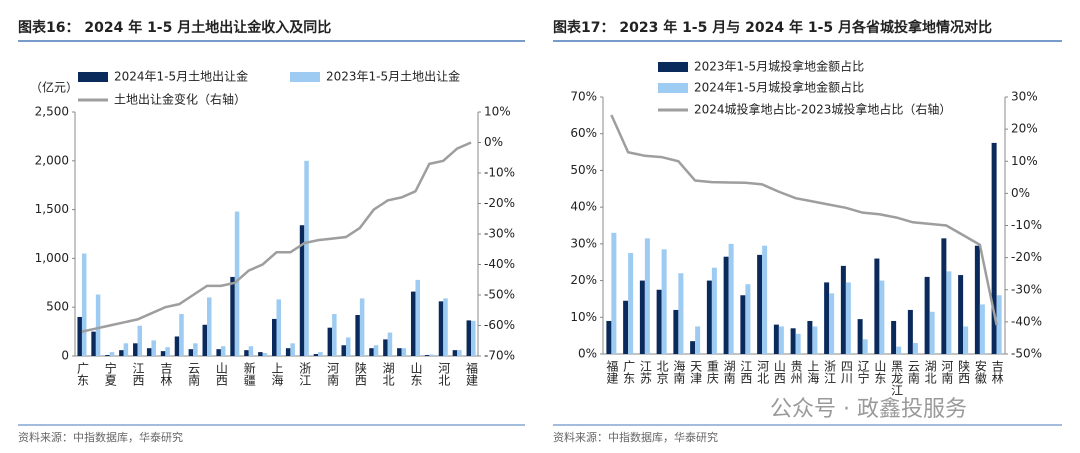 The image size is (1080, 453). I want to click on y-axis-label: （亿元）, so click(54, 87).